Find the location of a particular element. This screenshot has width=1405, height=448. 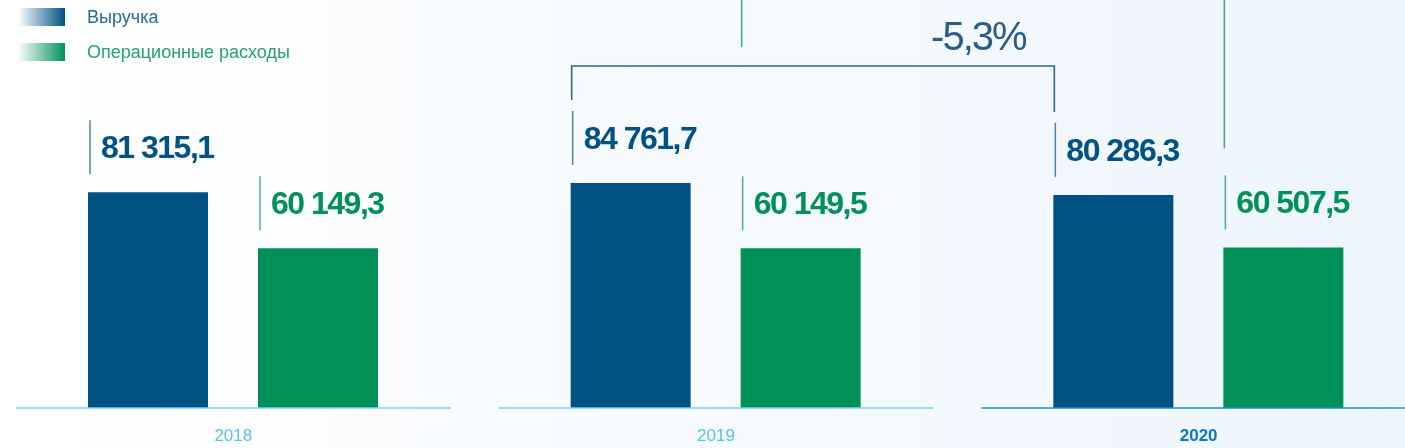

text: -5,3% is located at coordinates (979, 36).